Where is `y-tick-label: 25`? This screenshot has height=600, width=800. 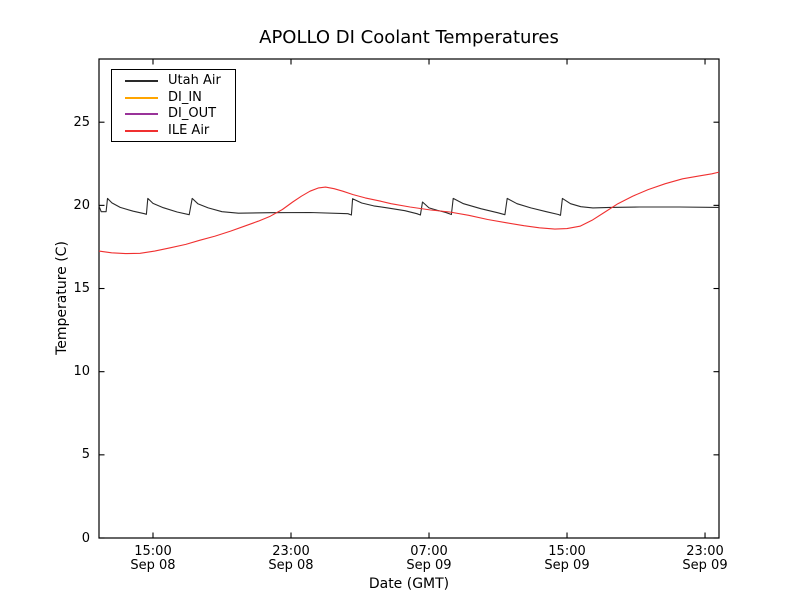
y-tick-label: 25 is located at coordinates (81, 122).